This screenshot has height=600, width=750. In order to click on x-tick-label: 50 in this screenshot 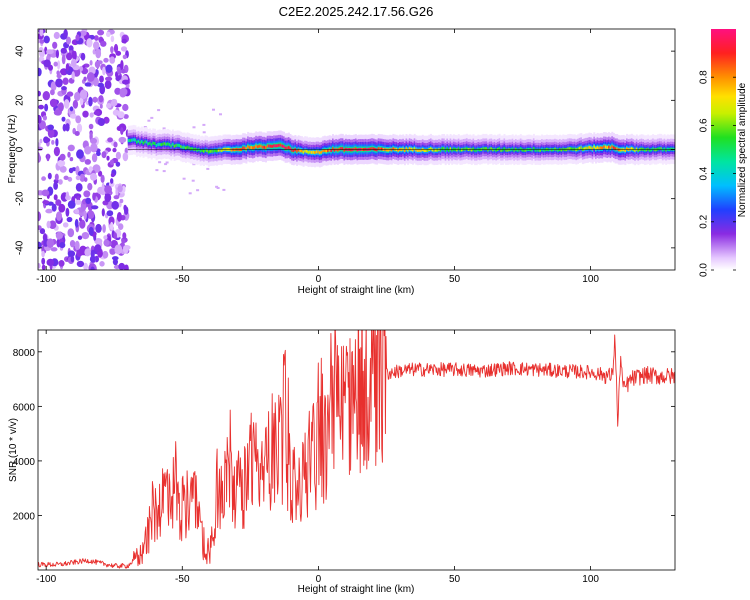, I will do `click(455, 579)`.